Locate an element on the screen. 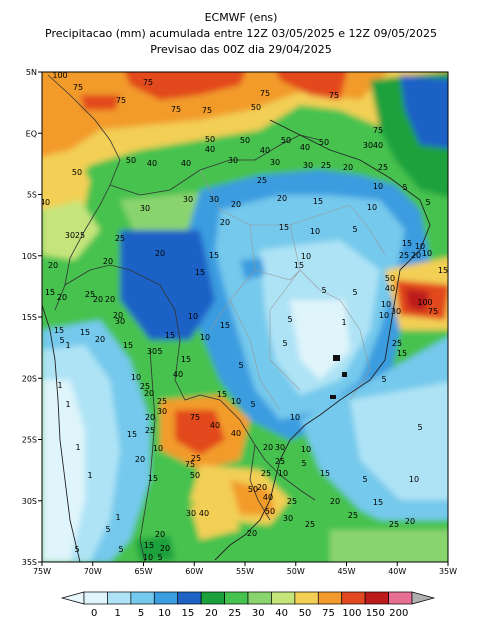 The width and height of the screenshot is (482, 627). colorbar-tick-label: 100 is located at coordinates (351, 613).